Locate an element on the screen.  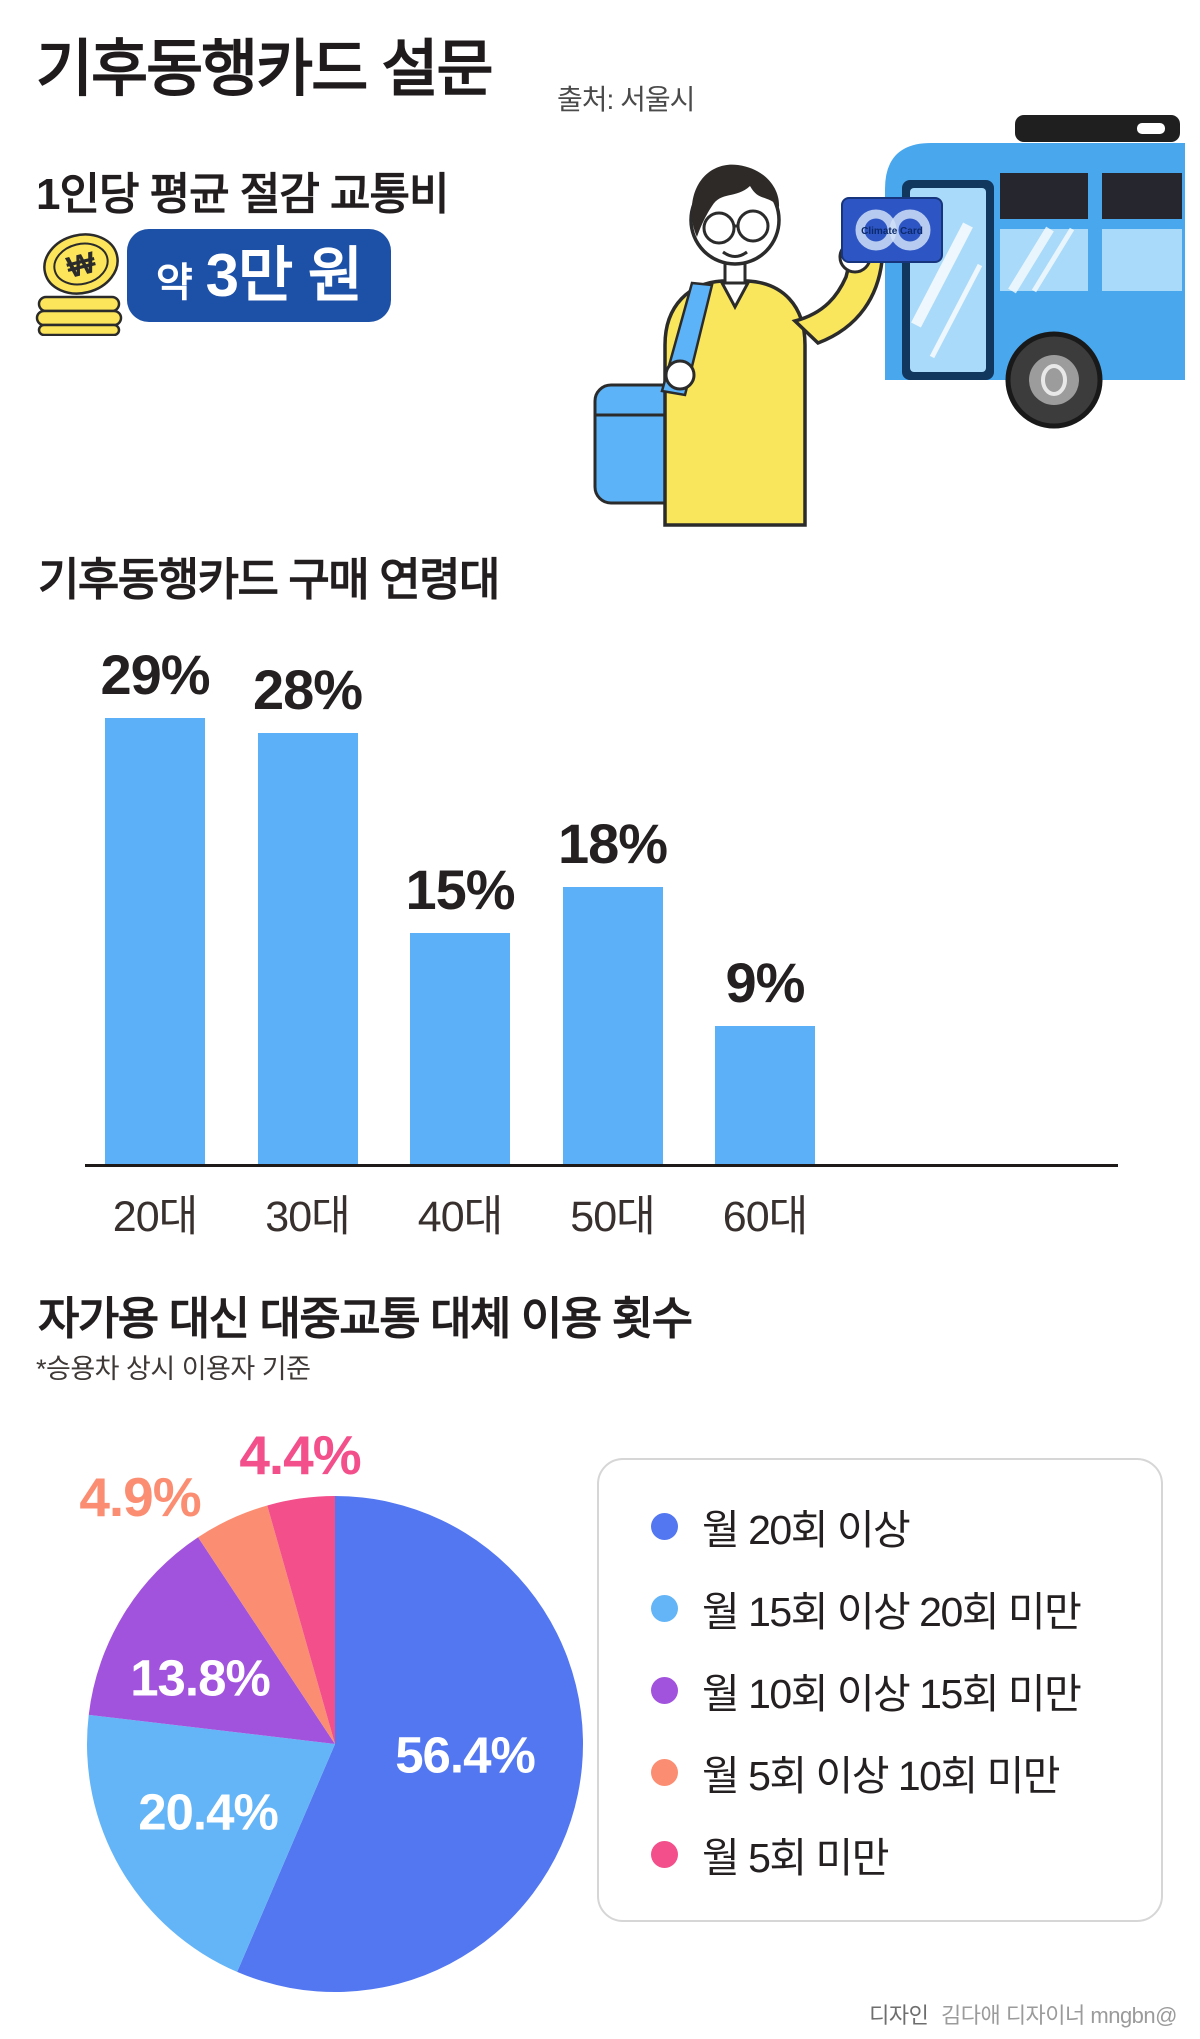
legend-item: 월 5회 이상 10회 미만 is located at coordinates (901, 1772).